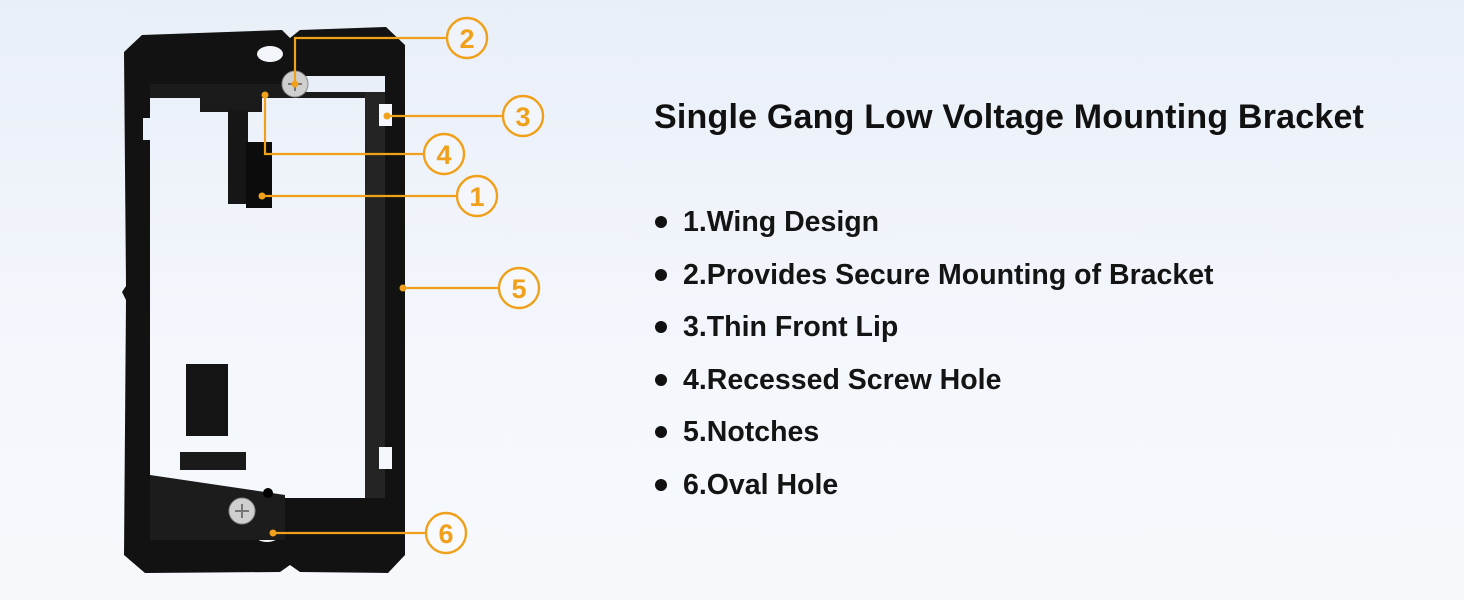 Image resolution: width=1464 pixels, height=600 pixels. I want to click on callout-number-2: 2, so click(466, 39).